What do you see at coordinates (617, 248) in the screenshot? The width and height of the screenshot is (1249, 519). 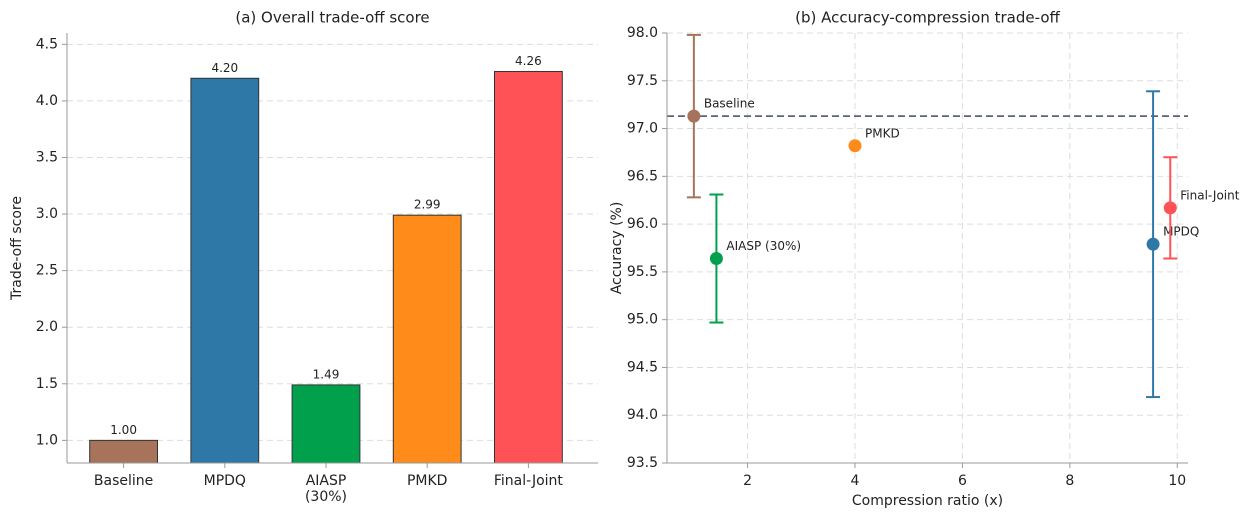 I see `y-axis-label: Accuracy (%)` at bounding box center [617, 248].